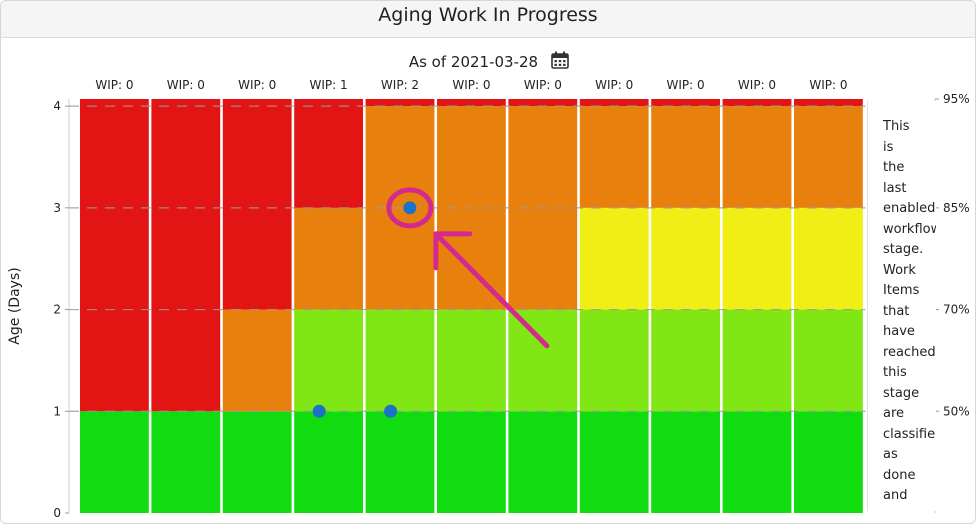 This screenshot has height=524, width=976. What do you see at coordinates (57, 310) in the screenshot?
I see `y-tick-label: 2` at bounding box center [57, 310].